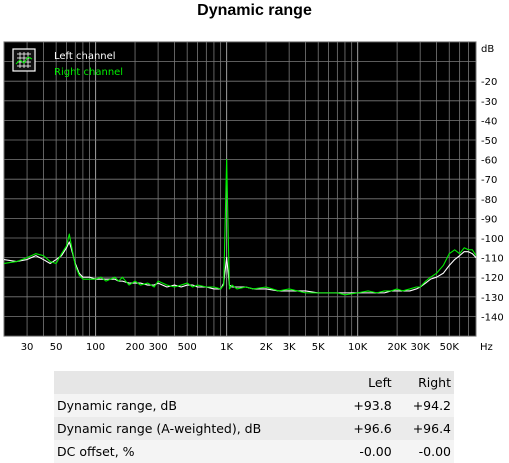 The height and width of the screenshot is (463, 509). I want to click on y-tick-label: -20, so click(489, 82).